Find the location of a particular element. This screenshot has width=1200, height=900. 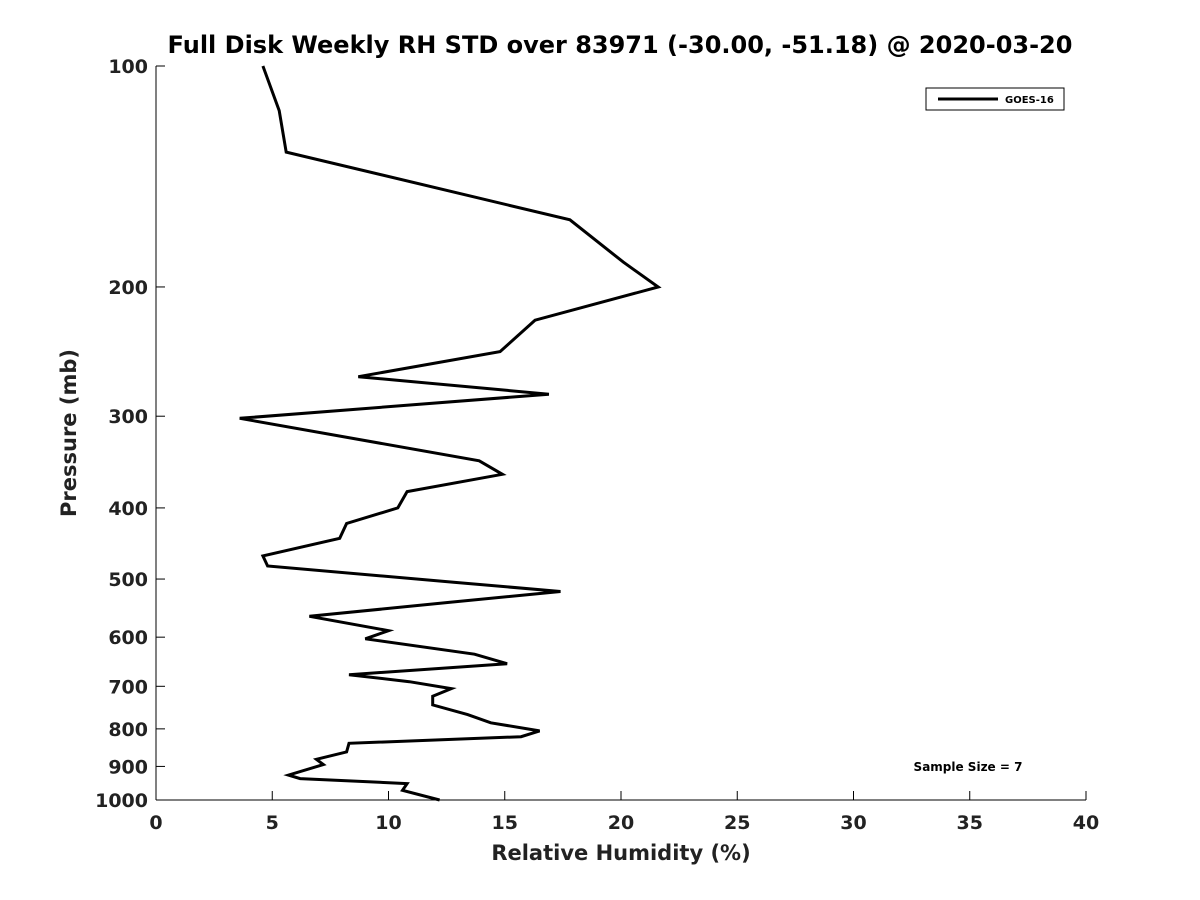

y-tick-label: 300 is located at coordinates (128, 417).